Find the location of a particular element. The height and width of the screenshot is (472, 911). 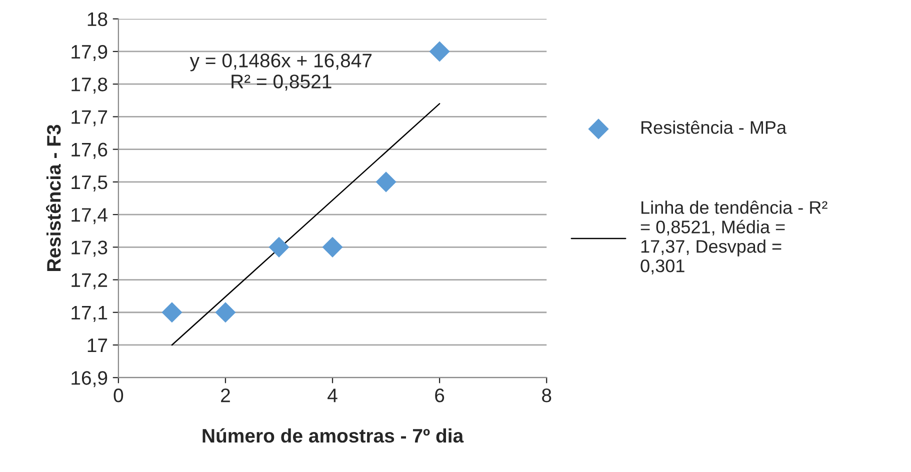

y-tick-label: 17 is located at coordinates (98, 345).